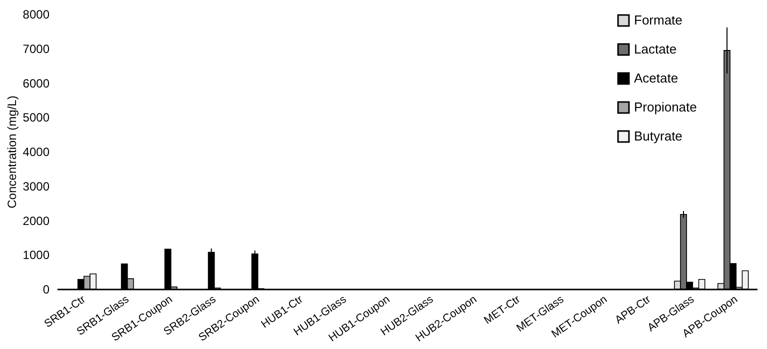 The height and width of the screenshot is (349, 767). Describe the element at coordinates (655, 49) in the screenshot. I see `legend-label: Lactate` at that location.